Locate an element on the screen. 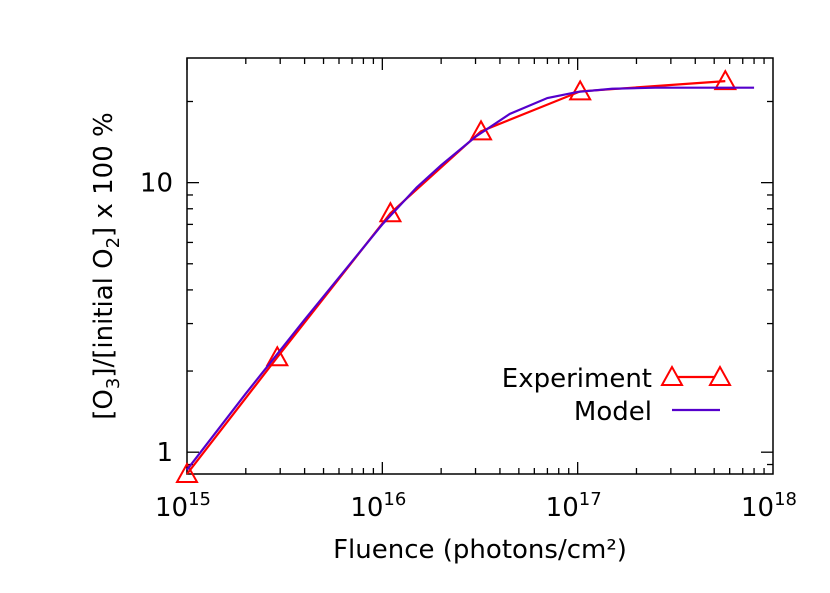 Image resolution: width=830 pixels, height=593 pixels. y-tick-label: 10 is located at coordinates (156, 184).